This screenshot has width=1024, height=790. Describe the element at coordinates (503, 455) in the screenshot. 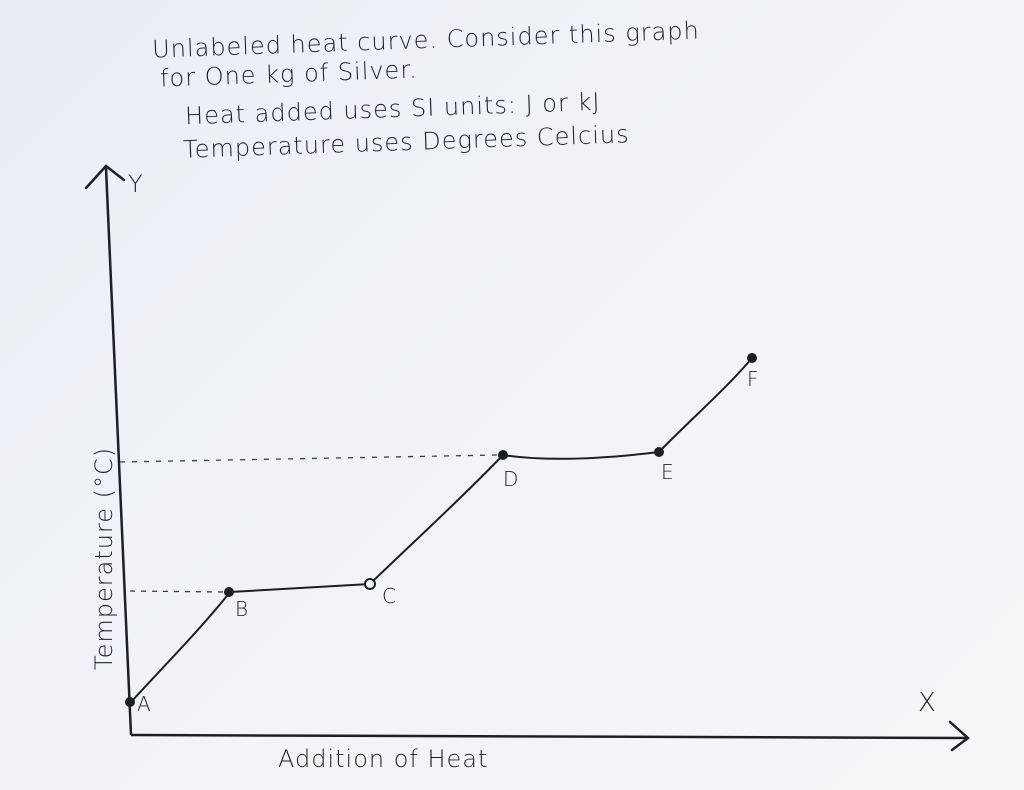

I see `point-d` at that location.